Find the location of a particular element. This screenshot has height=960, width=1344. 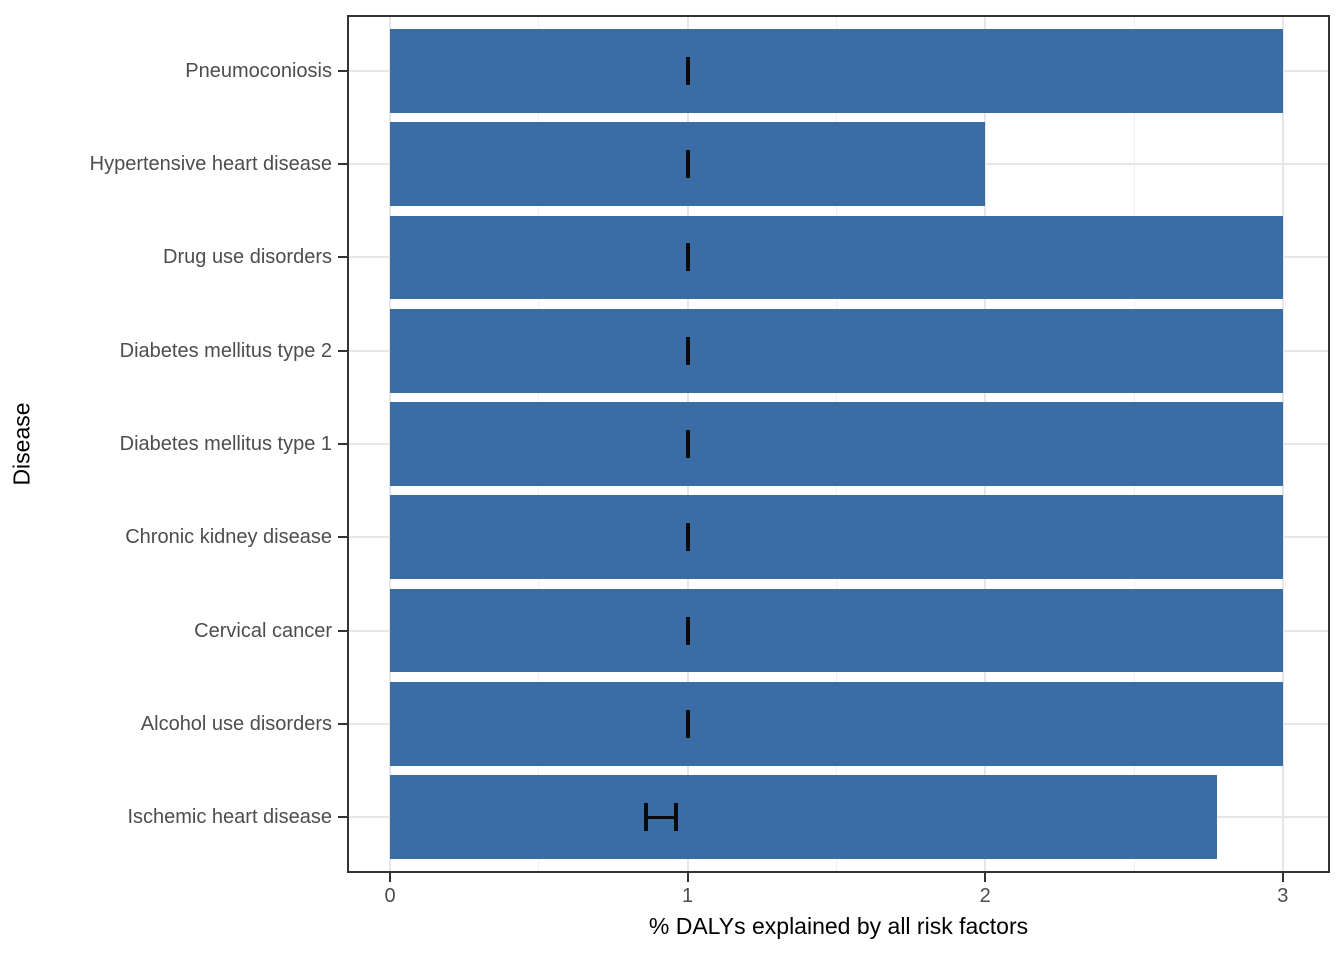

y-axis-title: Disease is located at coordinates (21, 444).